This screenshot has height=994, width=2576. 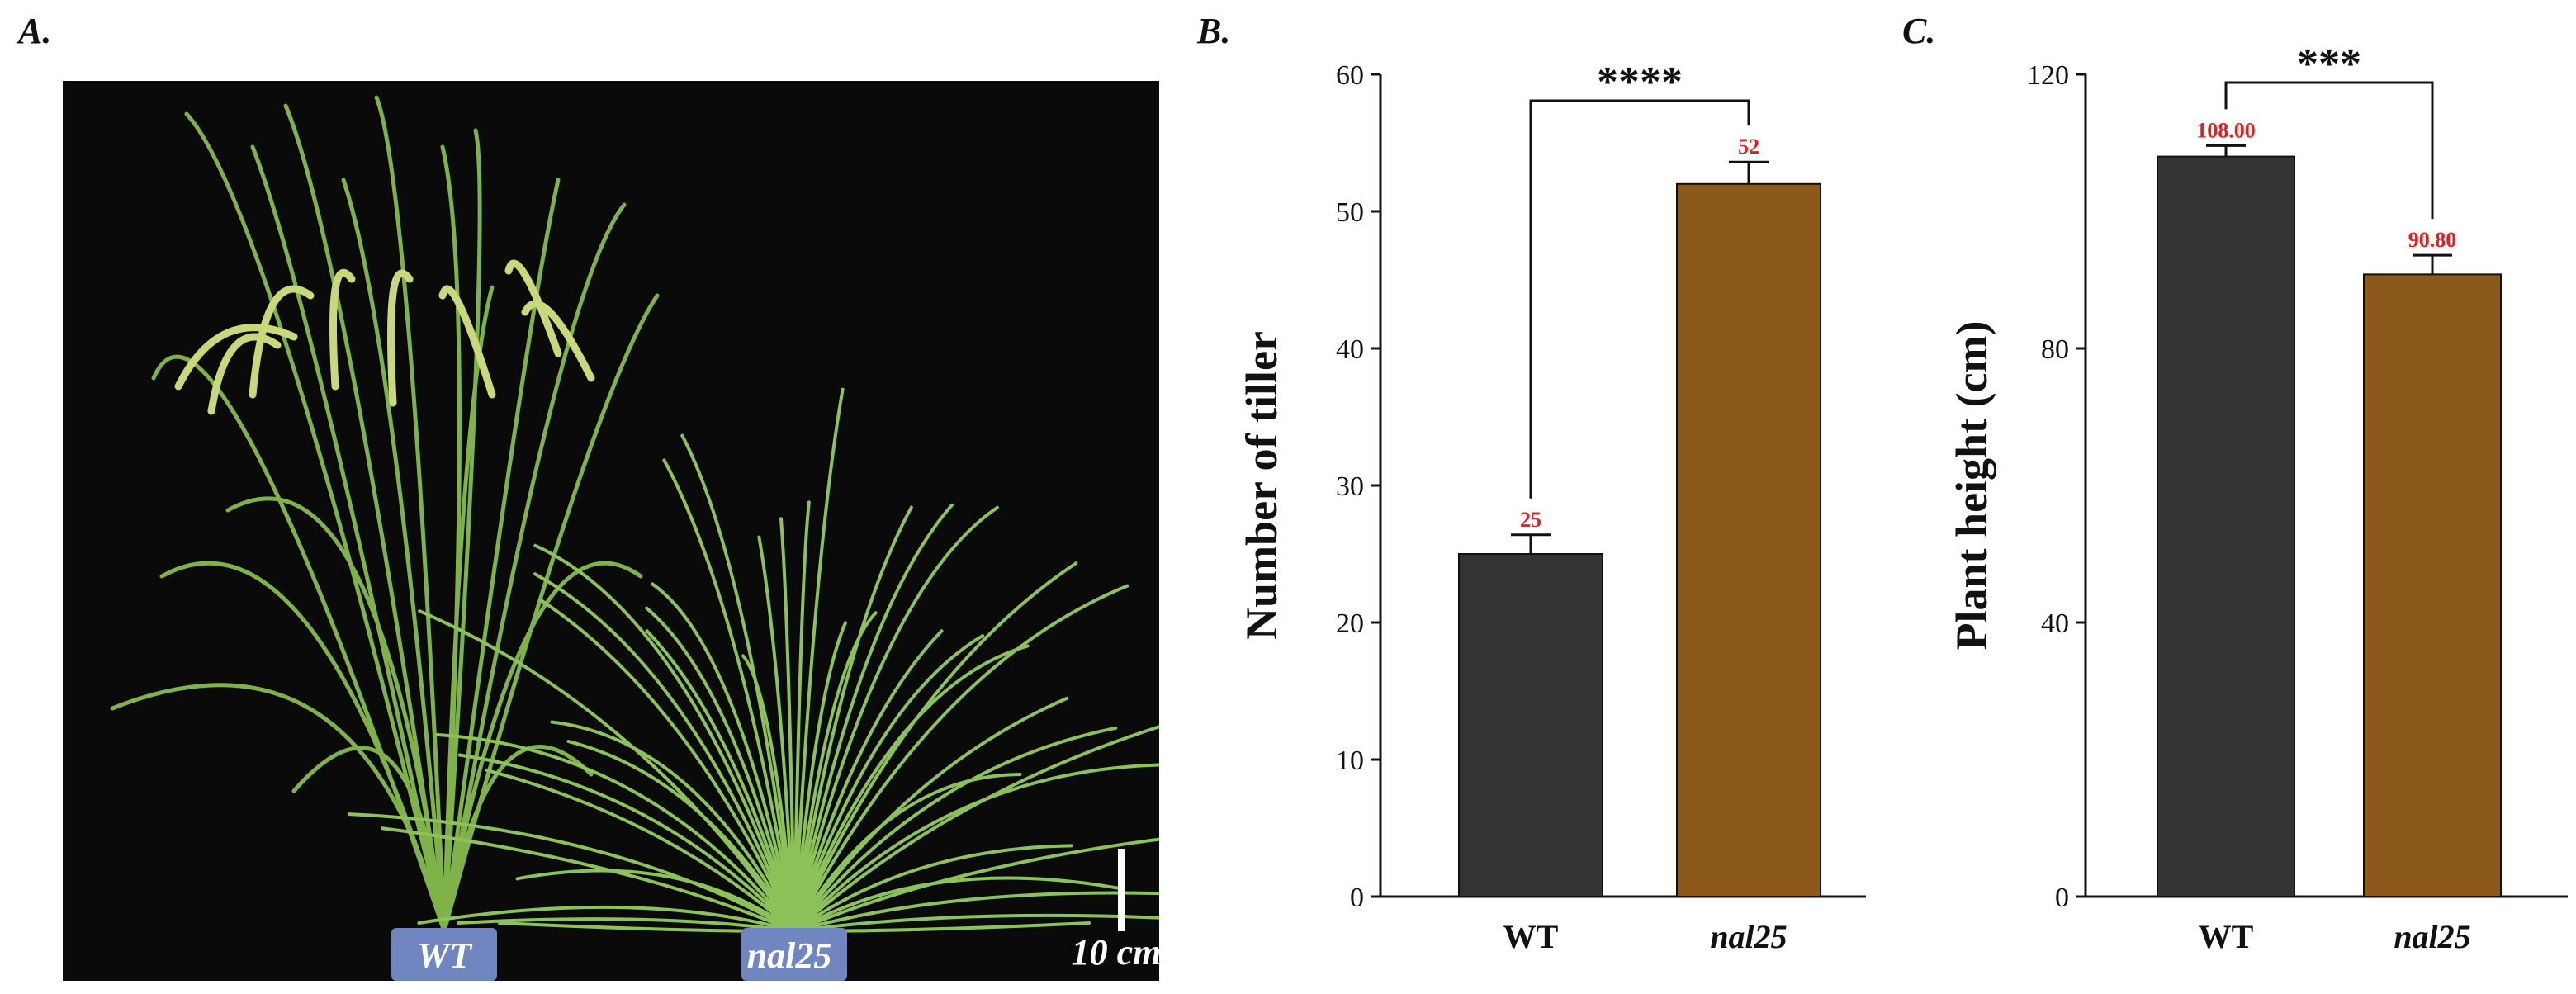 I want to click on significance-stars: ****, so click(x=1640, y=82).